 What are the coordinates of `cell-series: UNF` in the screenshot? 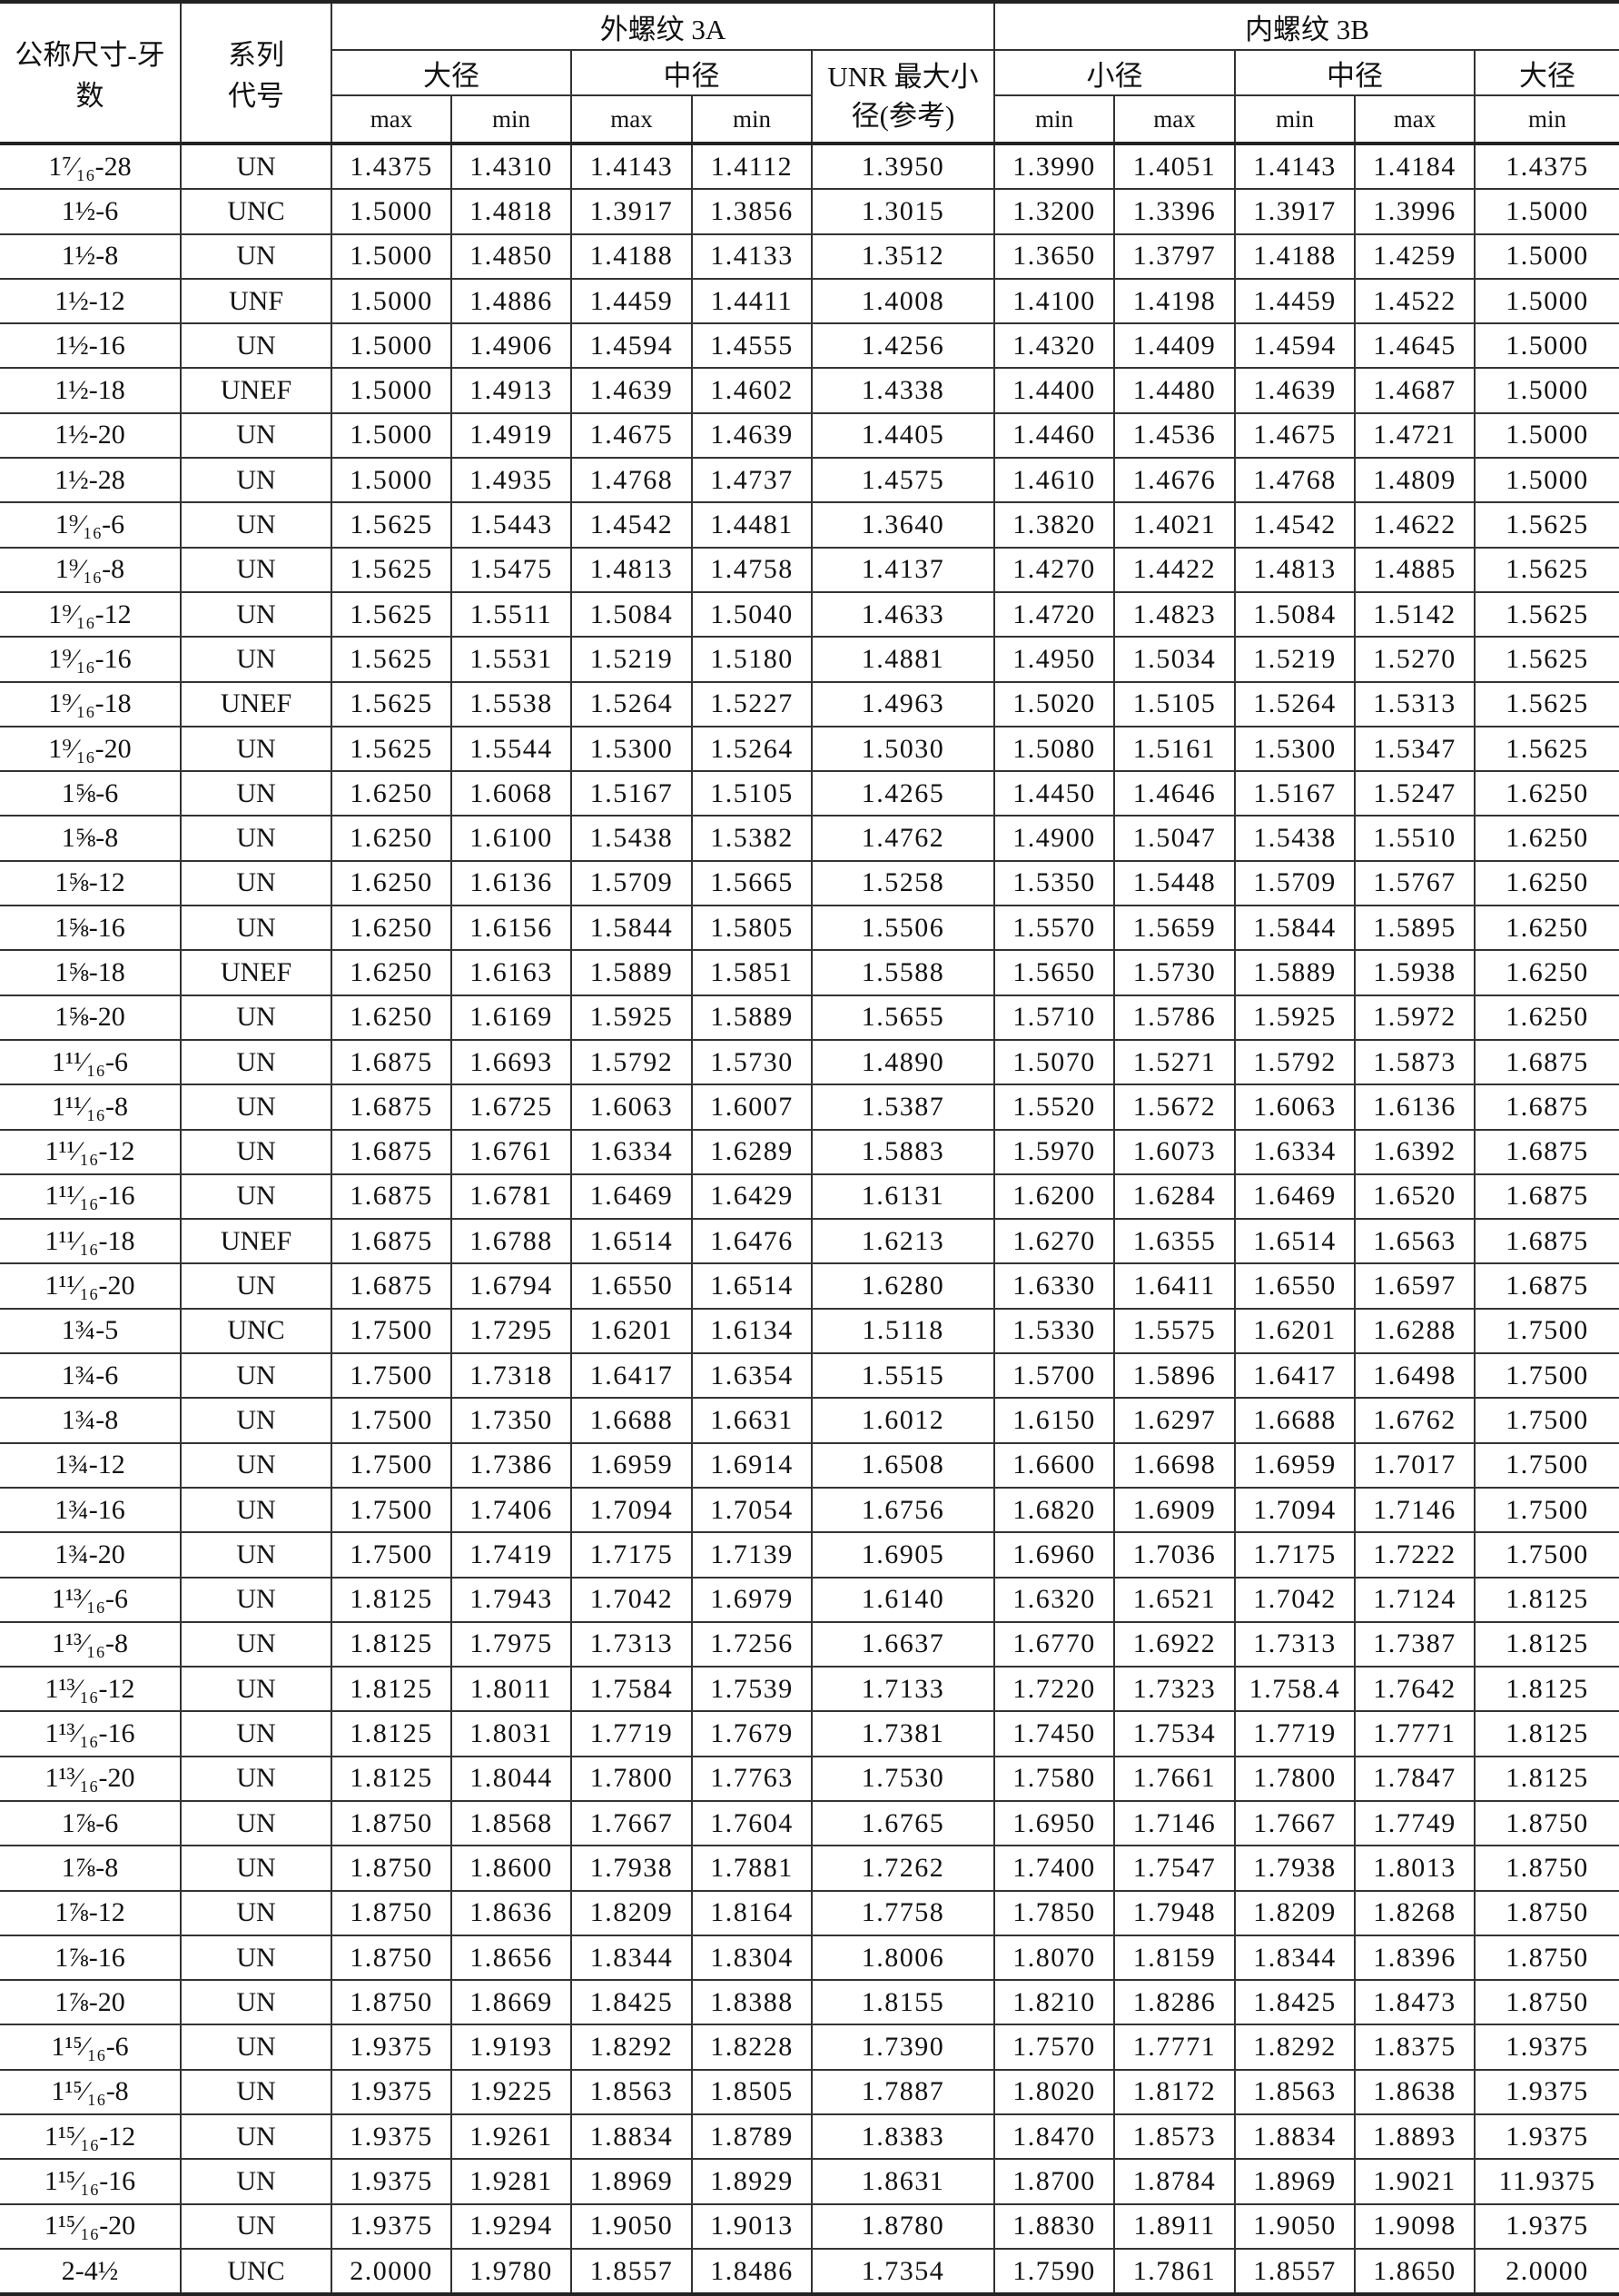 It's located at (256, 301).